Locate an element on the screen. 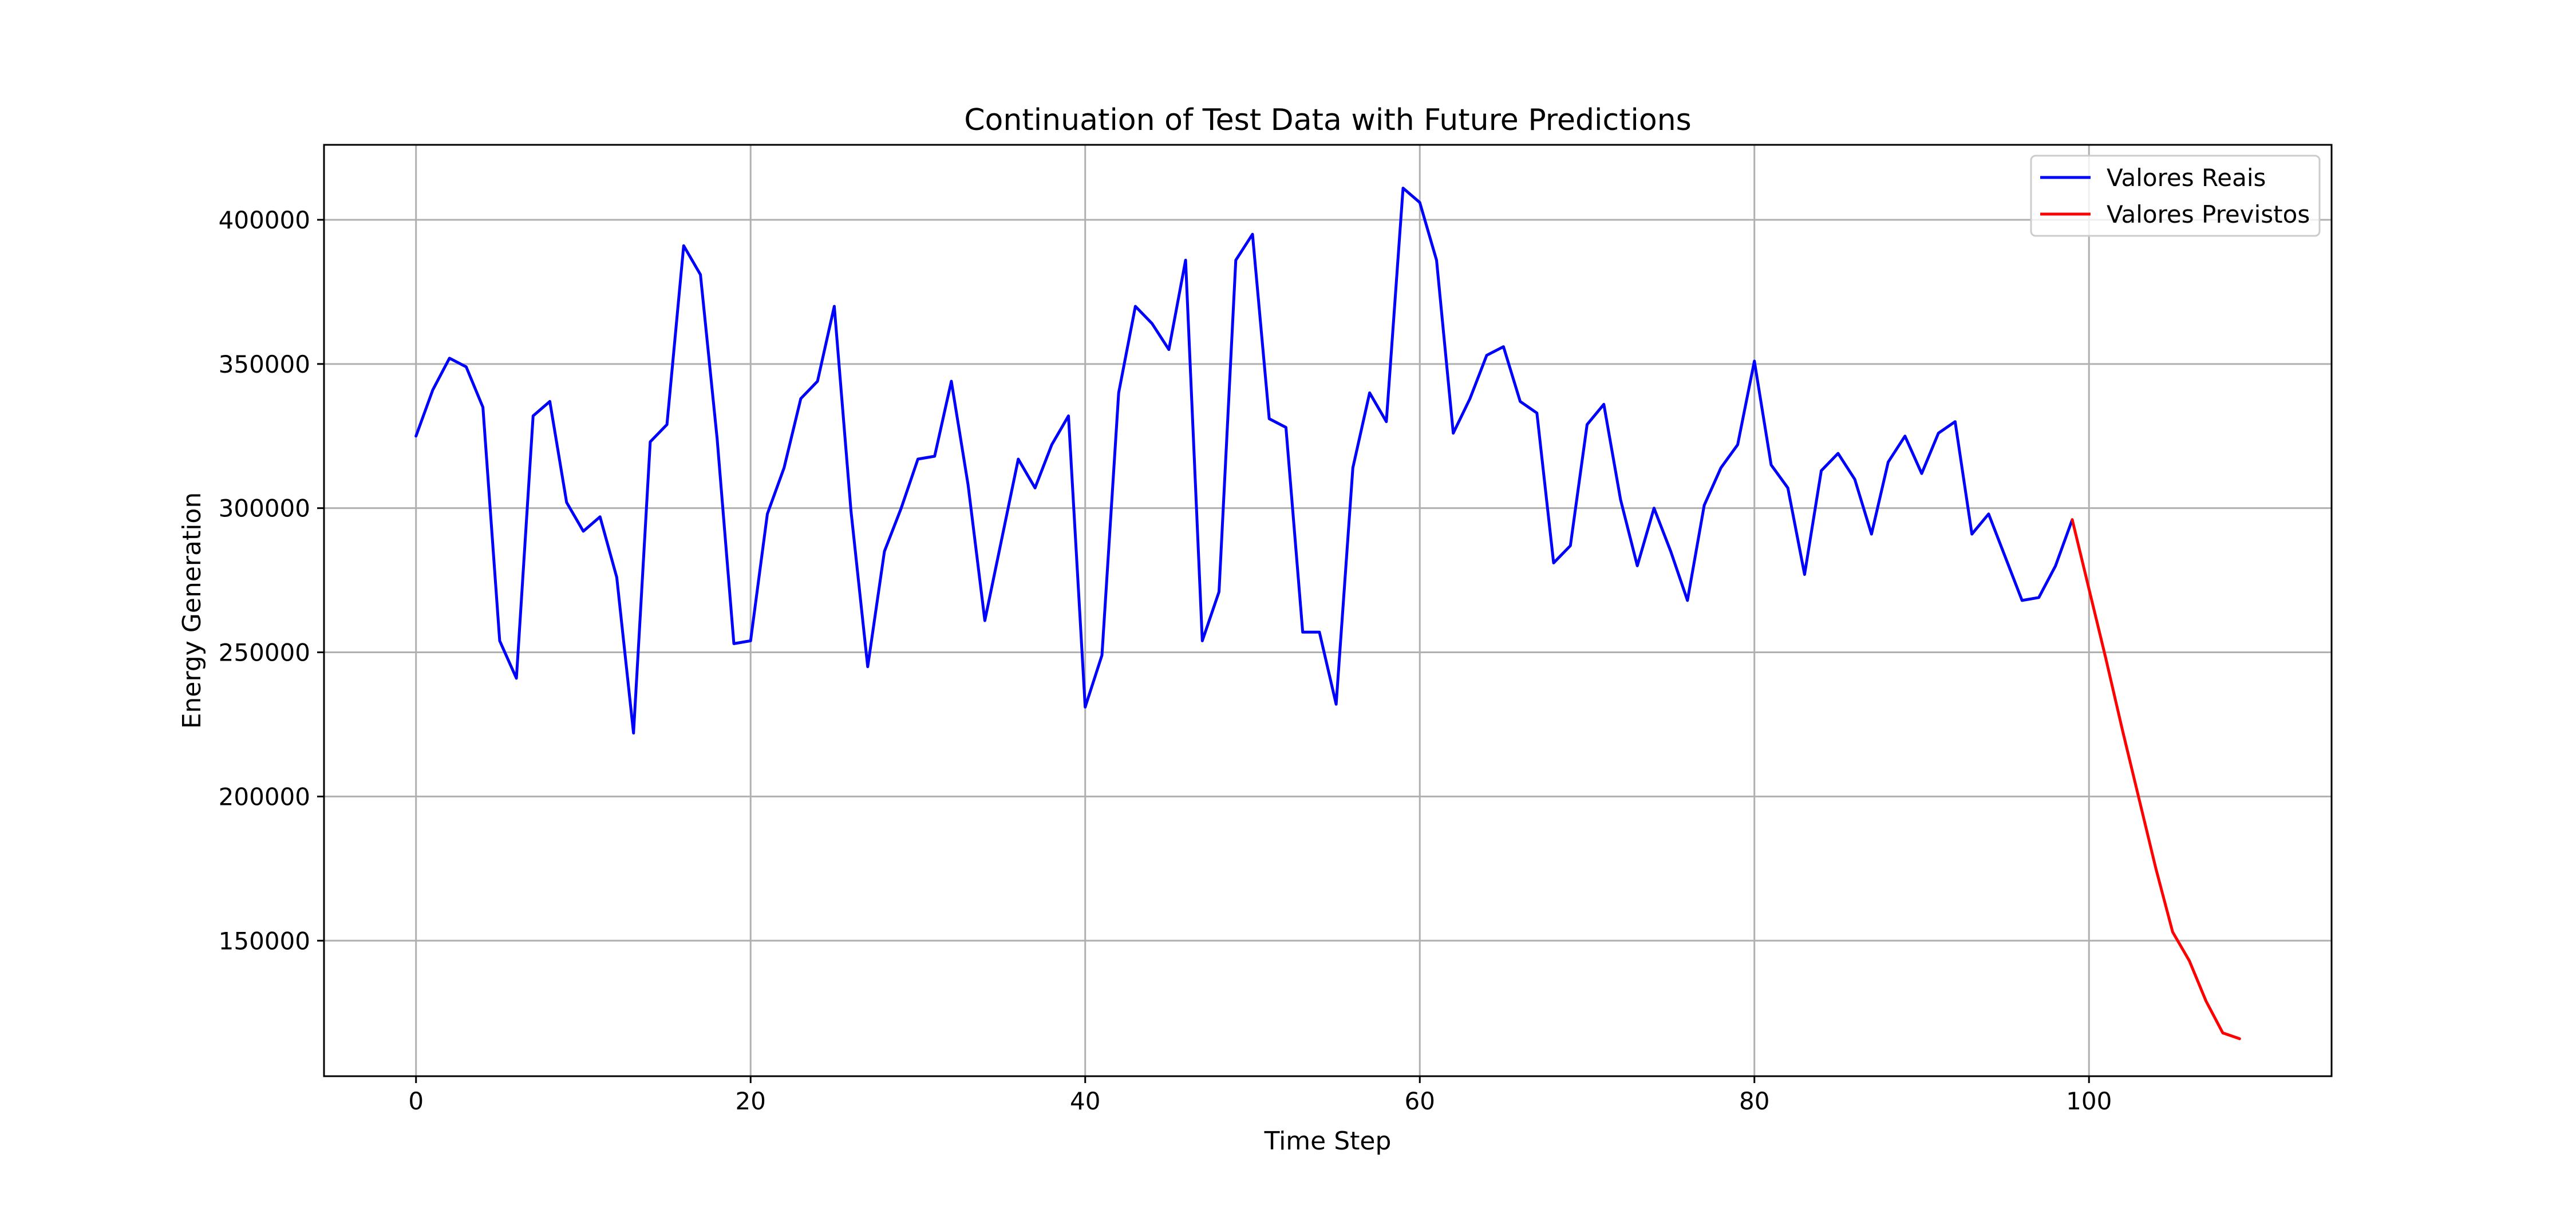 Image resolution: width=2576 pixels, height=1205 pixels. y-tick-label: 300000 is located at coordinates (264, 509).